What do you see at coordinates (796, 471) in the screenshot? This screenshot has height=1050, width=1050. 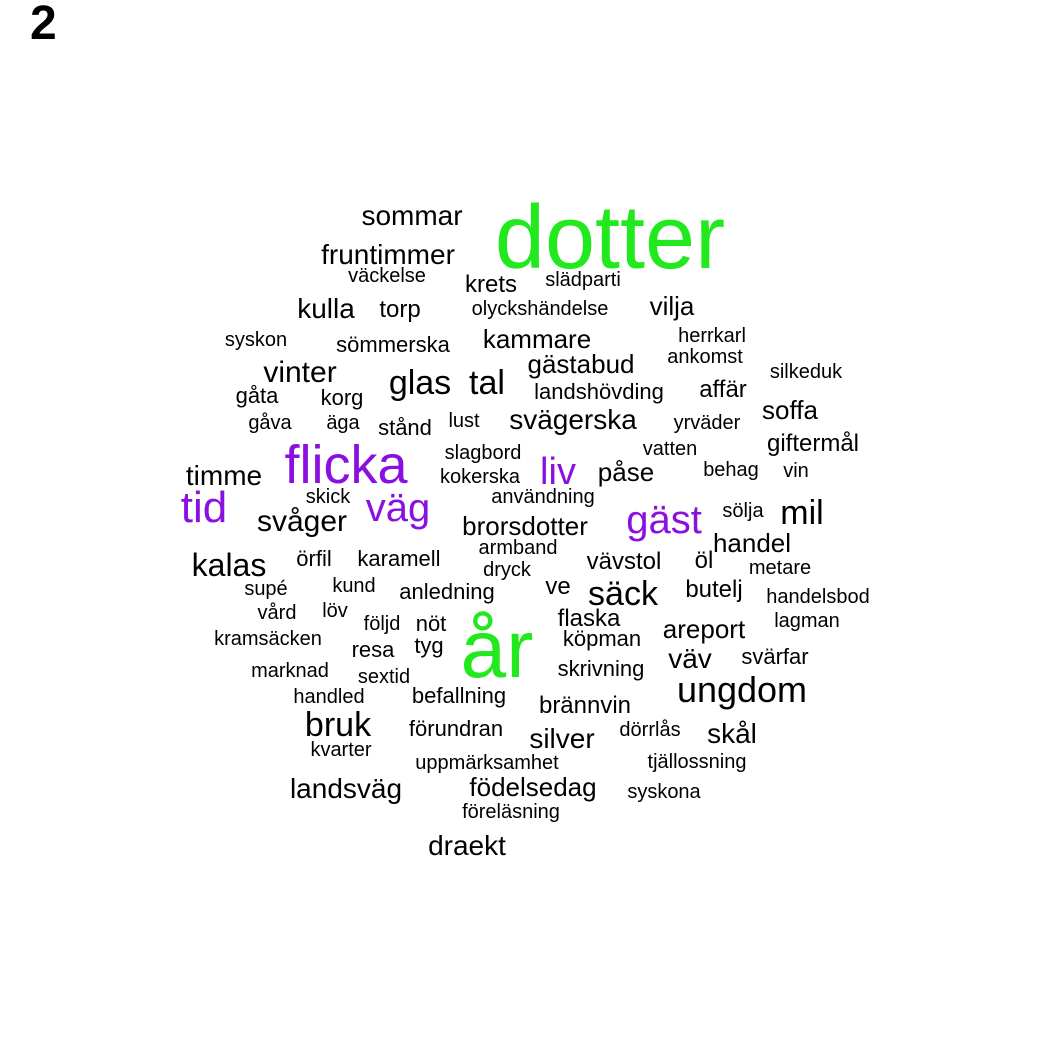 I see `cloud-word: vin` at bounding box center [796, 471].